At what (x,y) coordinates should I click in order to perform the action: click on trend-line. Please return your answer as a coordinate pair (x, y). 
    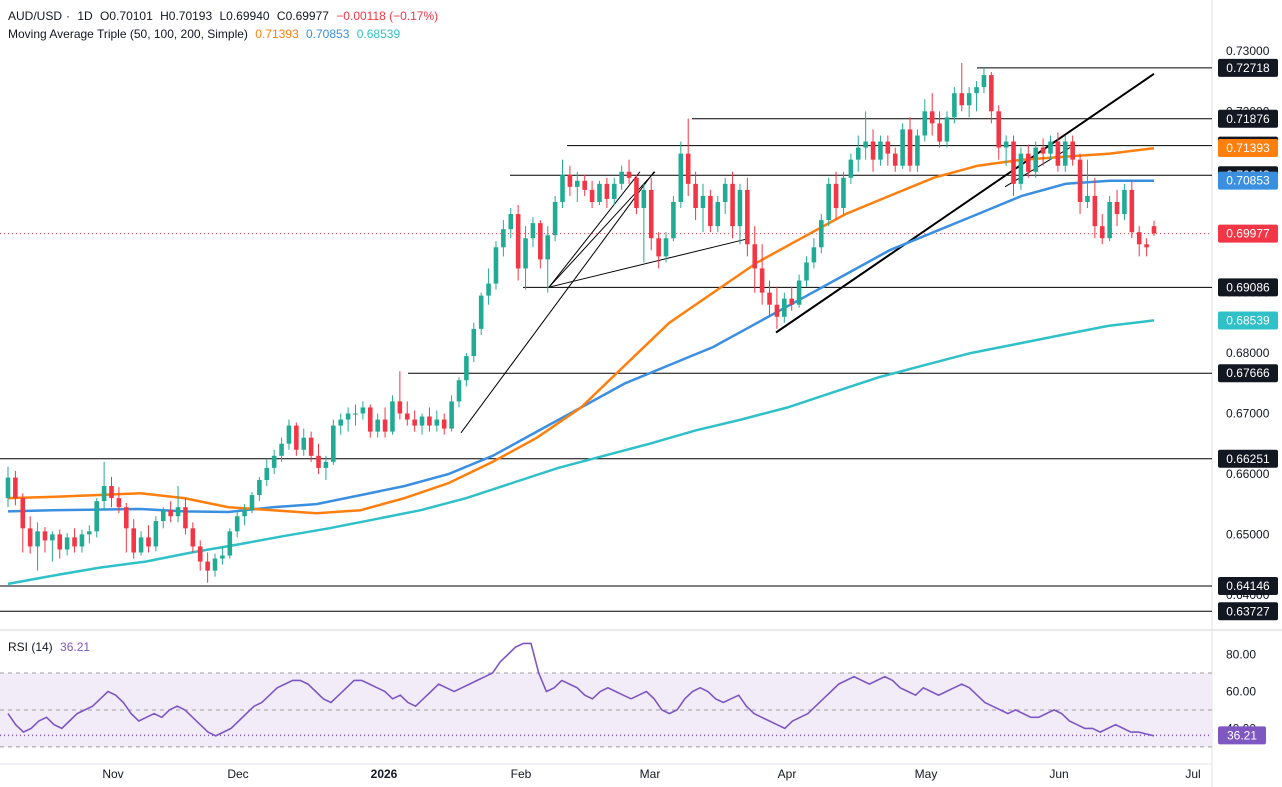
    Looking at the image, I should click on (594, 229).